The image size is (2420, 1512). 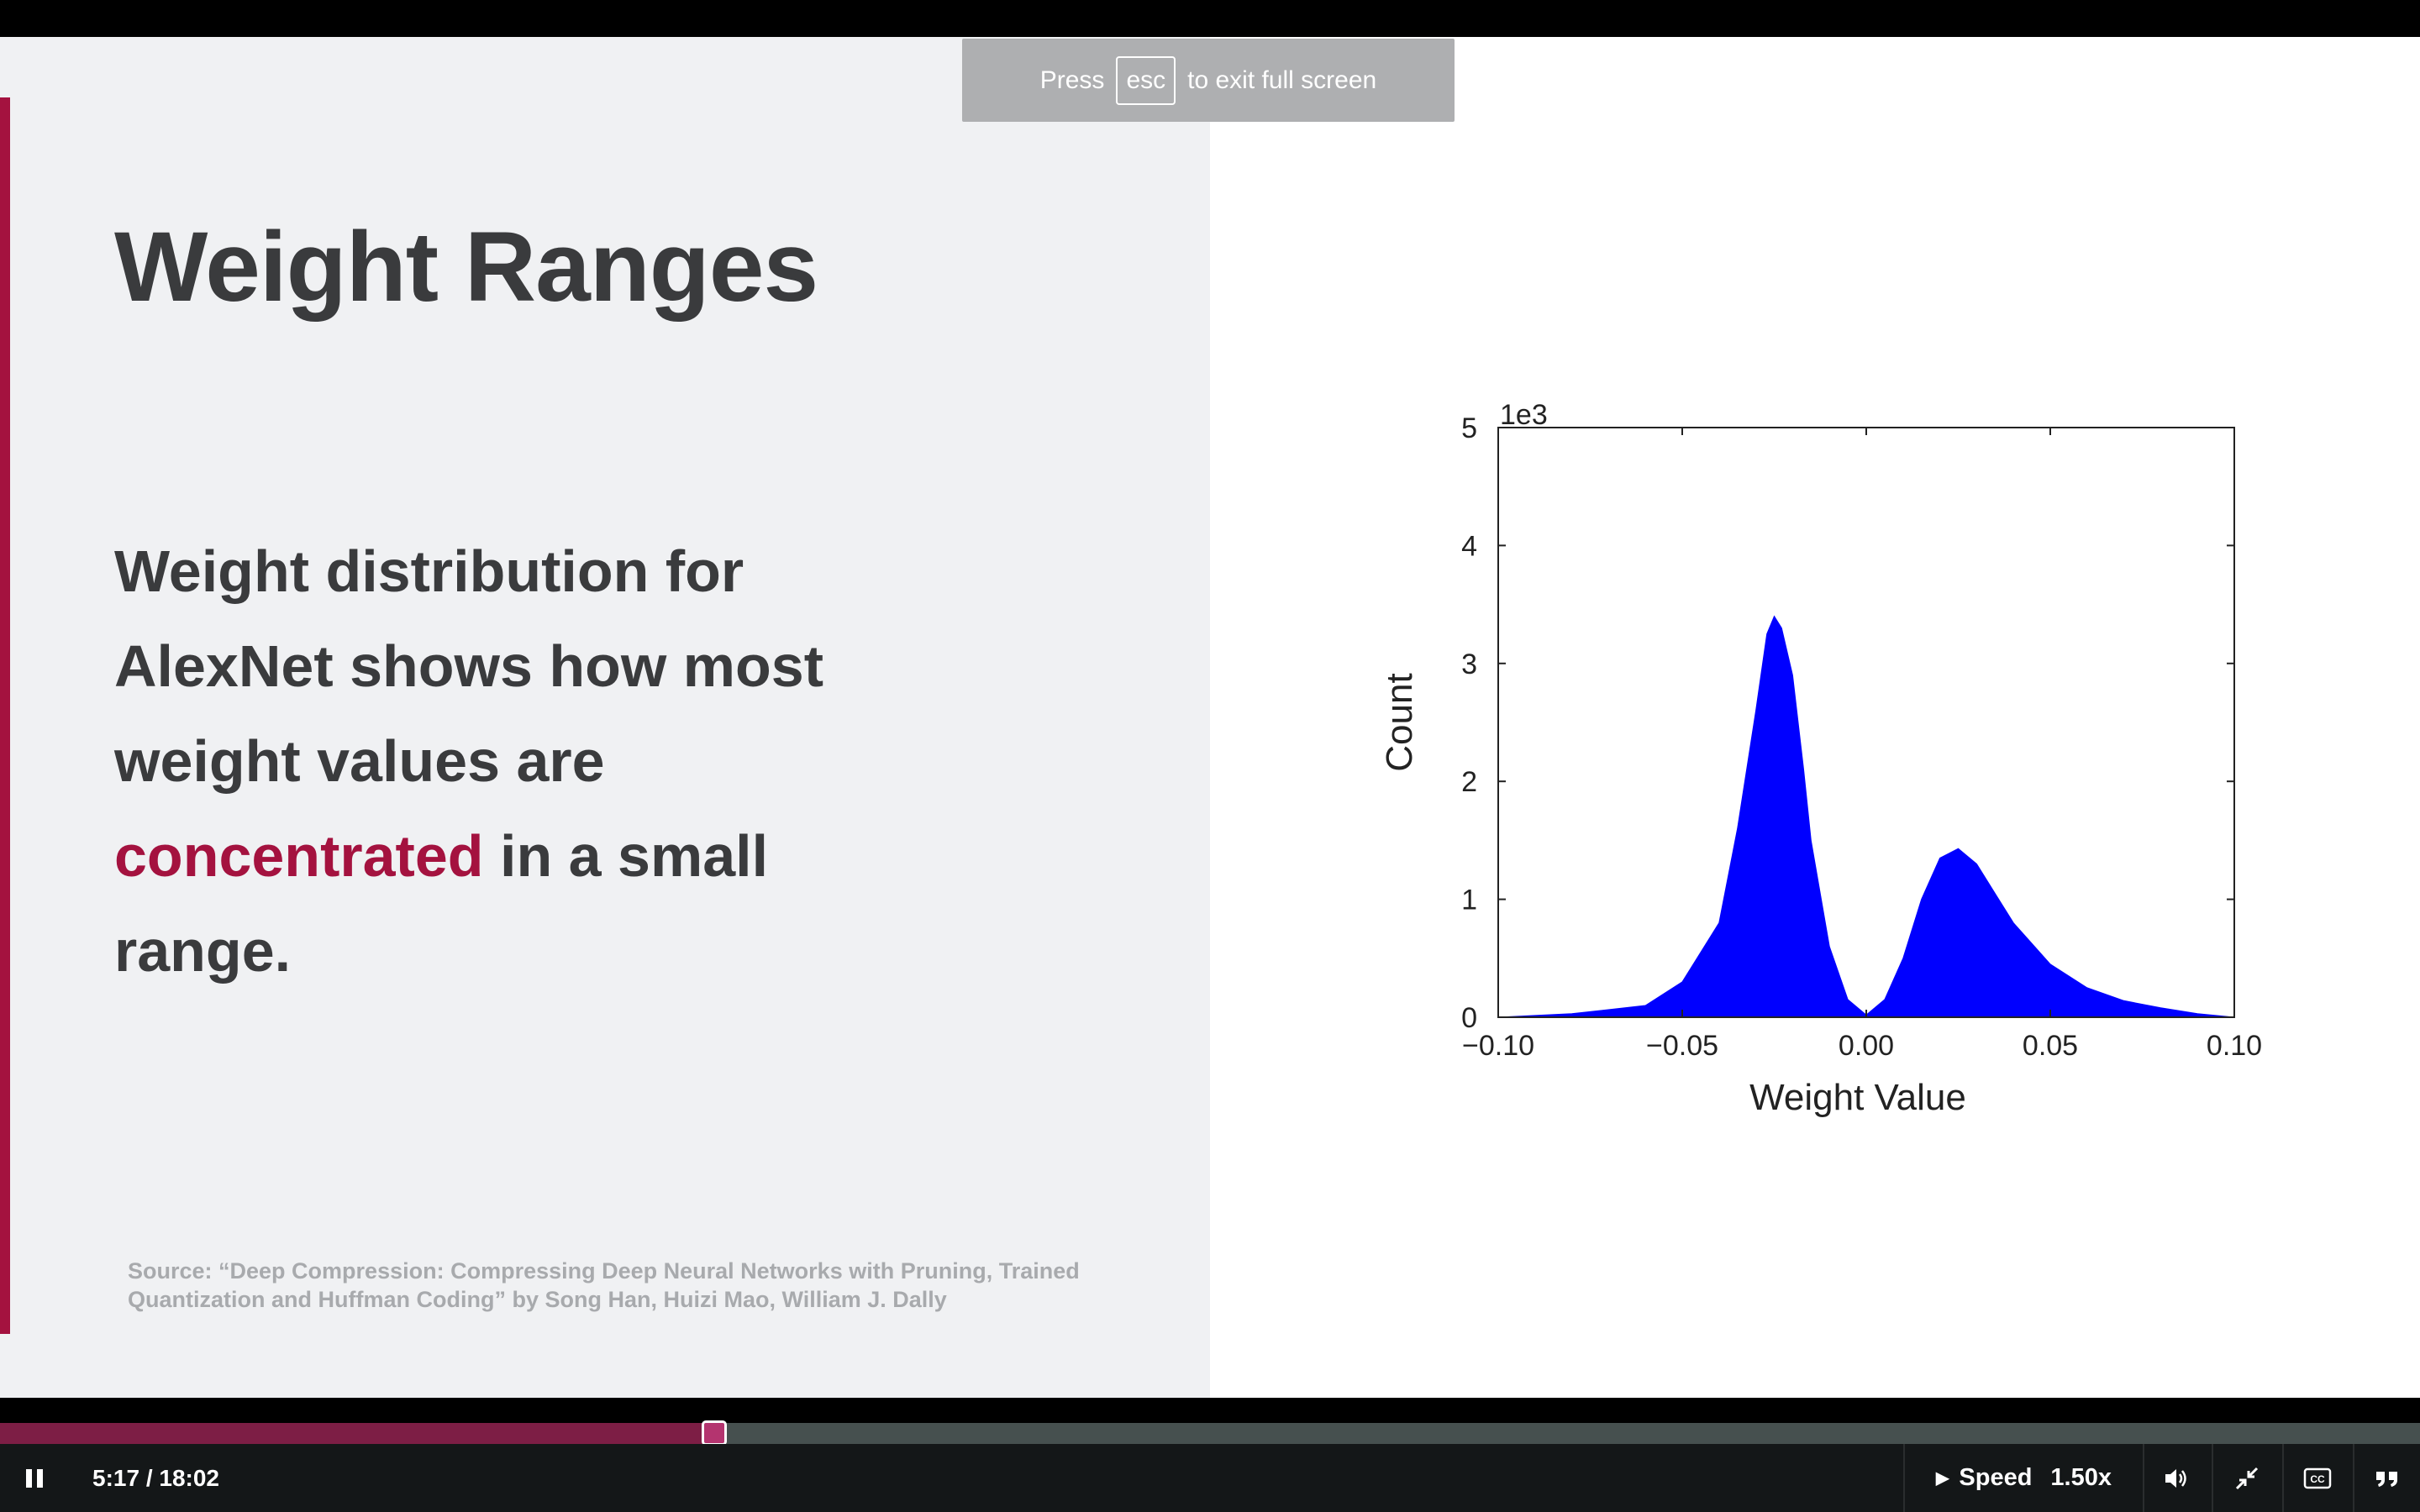 I want to click on slide-body-line: in a small, so click(x=626, y=856).